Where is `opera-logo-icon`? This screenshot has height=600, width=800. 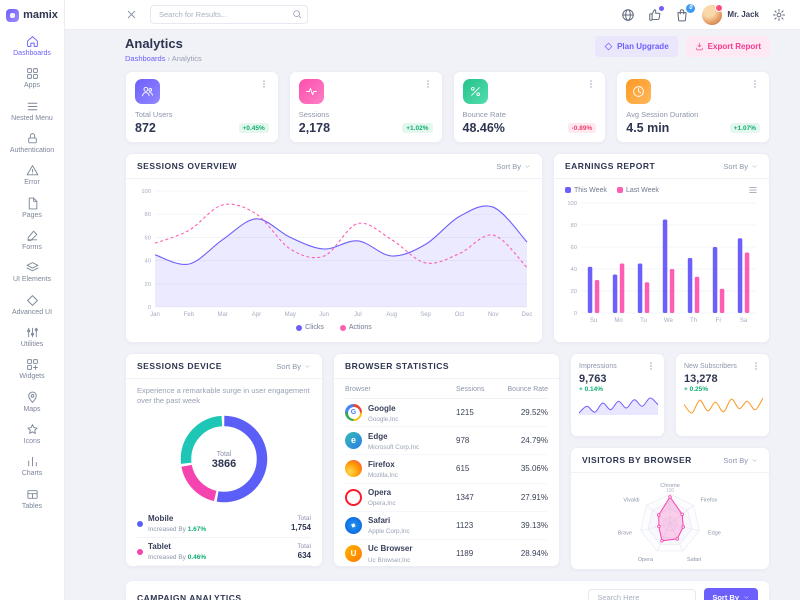
opera-logo-icon is located at coordinates (353, 497).